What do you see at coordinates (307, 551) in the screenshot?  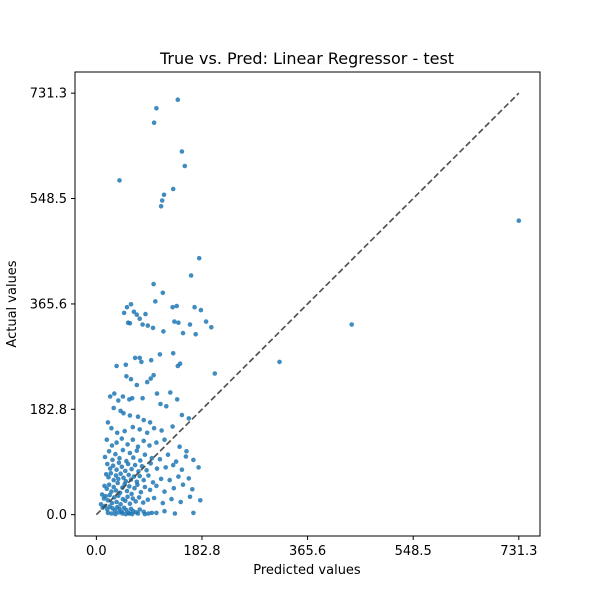 I see `x-tick-label: 365.6` at bounding box center [307, 551].